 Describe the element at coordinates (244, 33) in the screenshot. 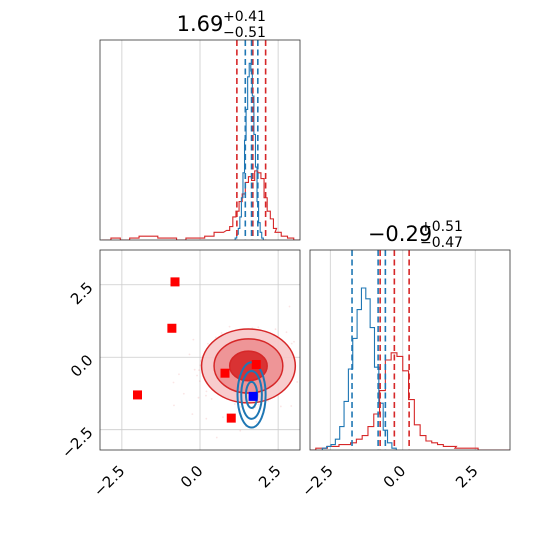

I see `title-param-1-minus: −0.51` at that location.